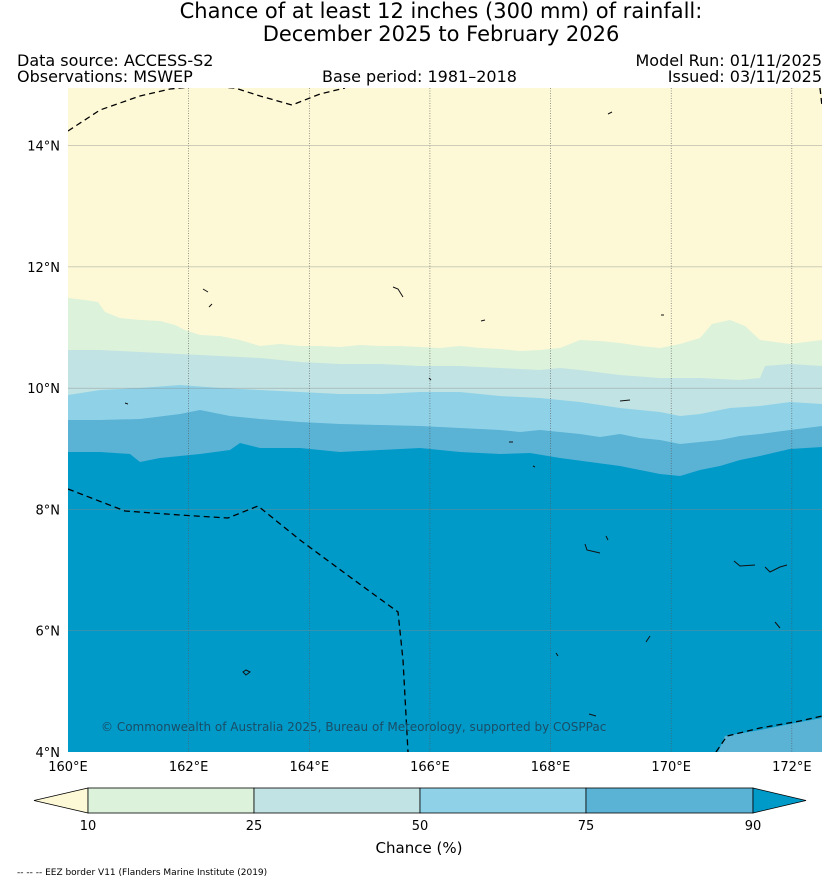 This screenshot has width=839, height=885. I want to click on y-tick-label: 12°N, so click(43, 268).